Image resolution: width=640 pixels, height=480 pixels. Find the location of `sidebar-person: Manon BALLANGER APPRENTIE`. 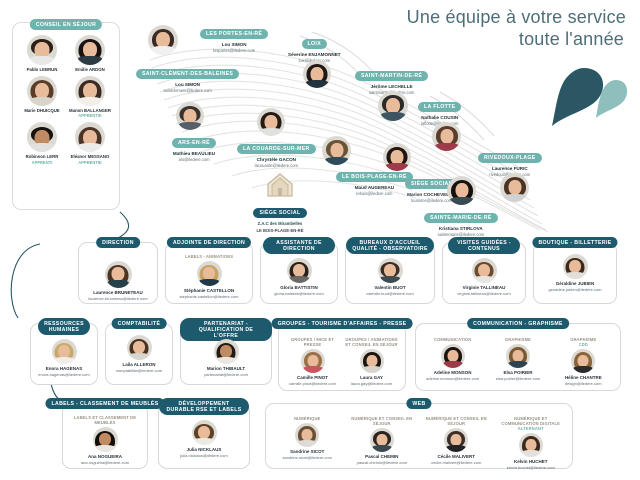

sidebar-person: Manon BALLANGER APPRENTIE is located at coordinates (90, 97).